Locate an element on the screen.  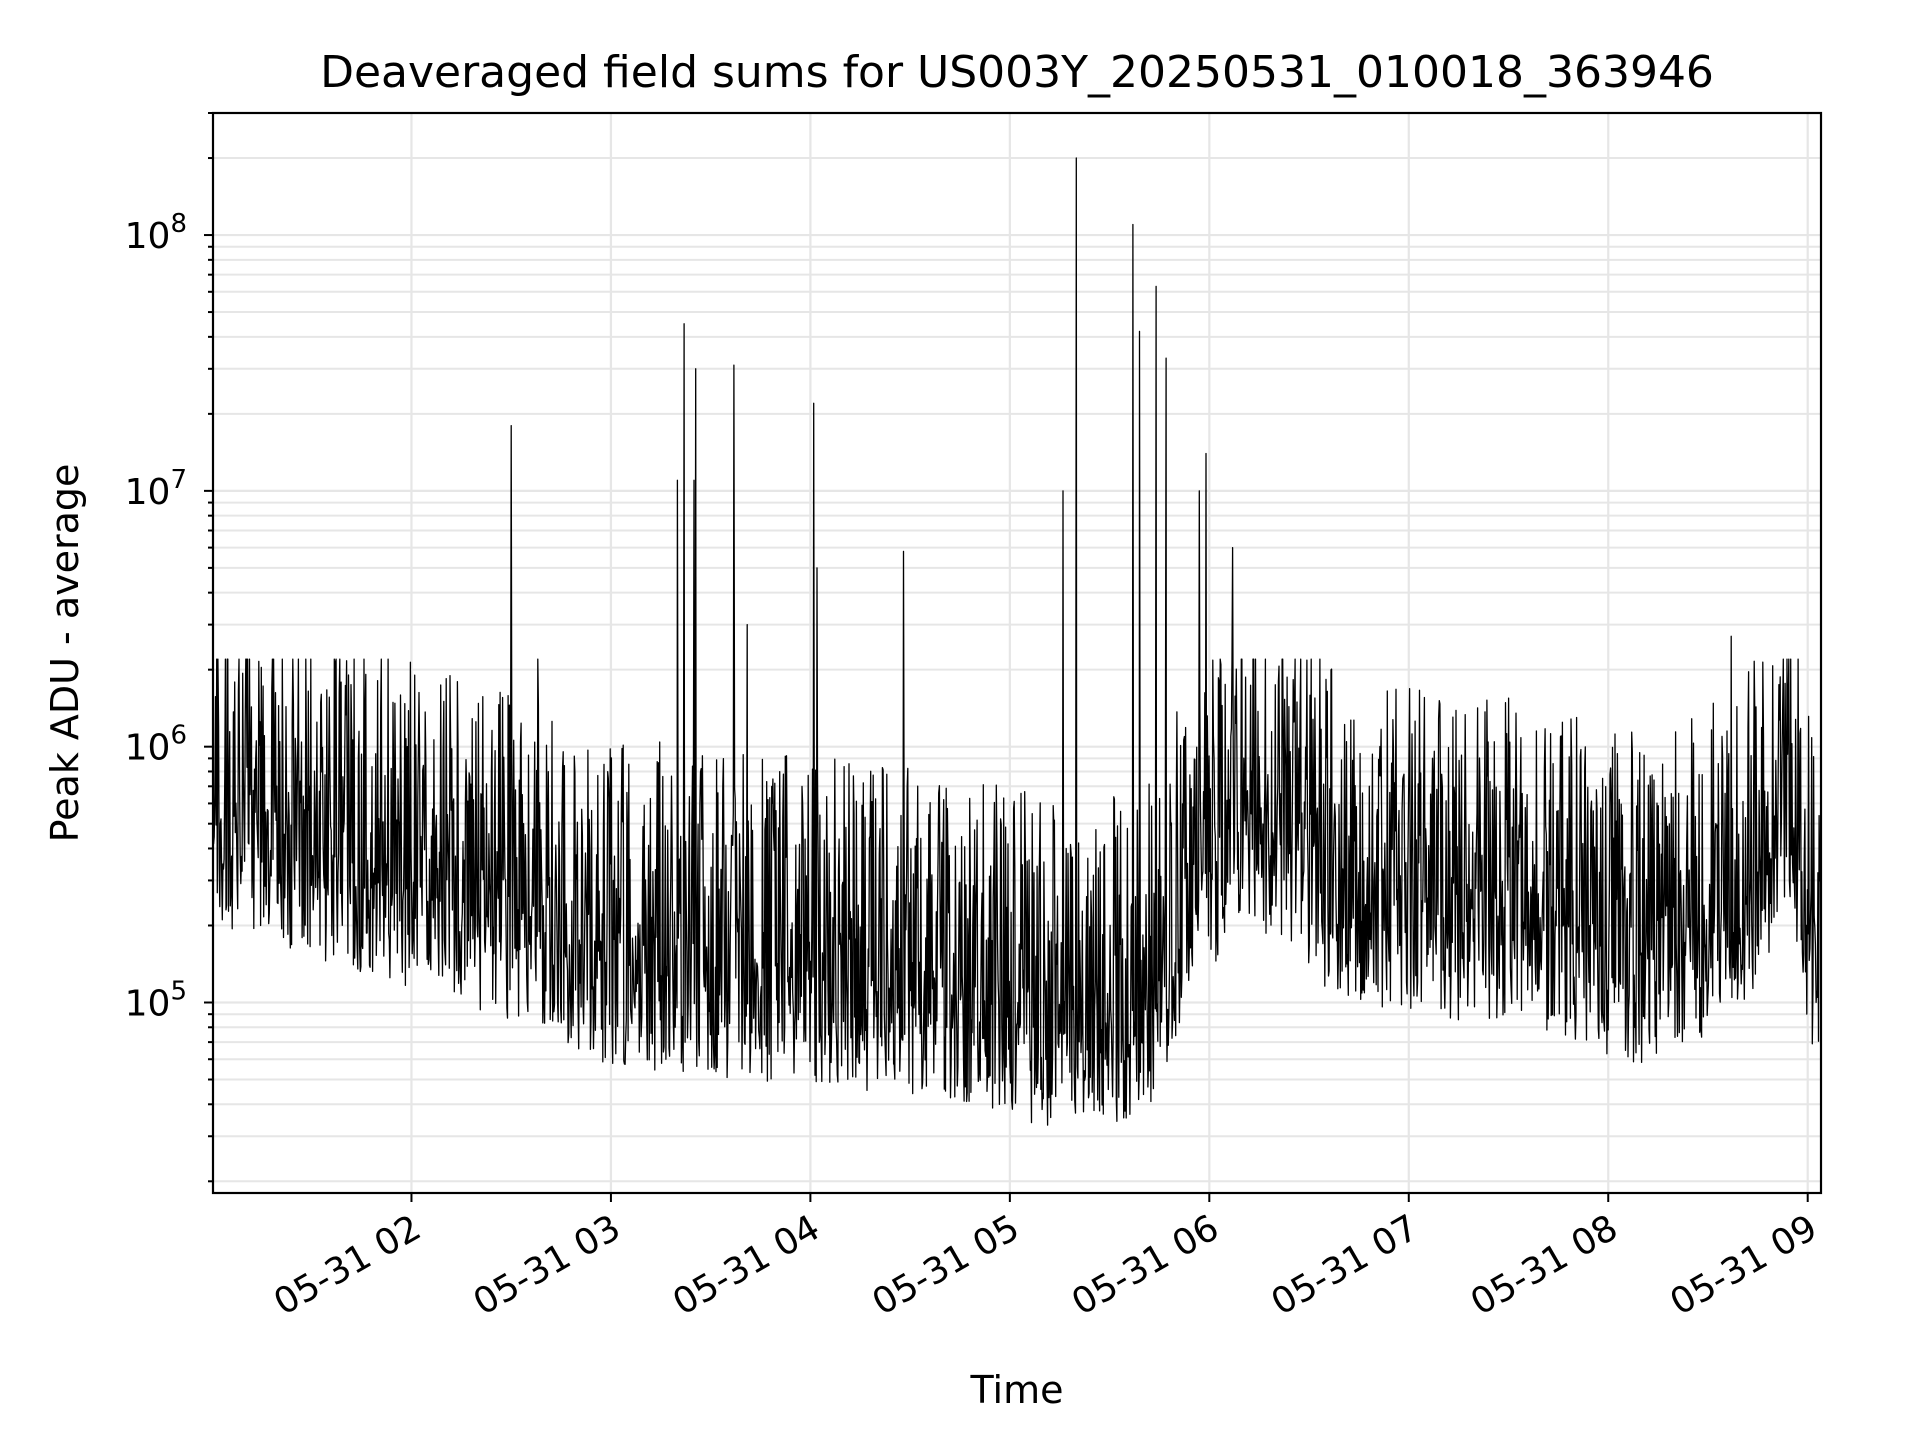
y-axis-label: Peak ADU - average is located at coordinates (65, 653).